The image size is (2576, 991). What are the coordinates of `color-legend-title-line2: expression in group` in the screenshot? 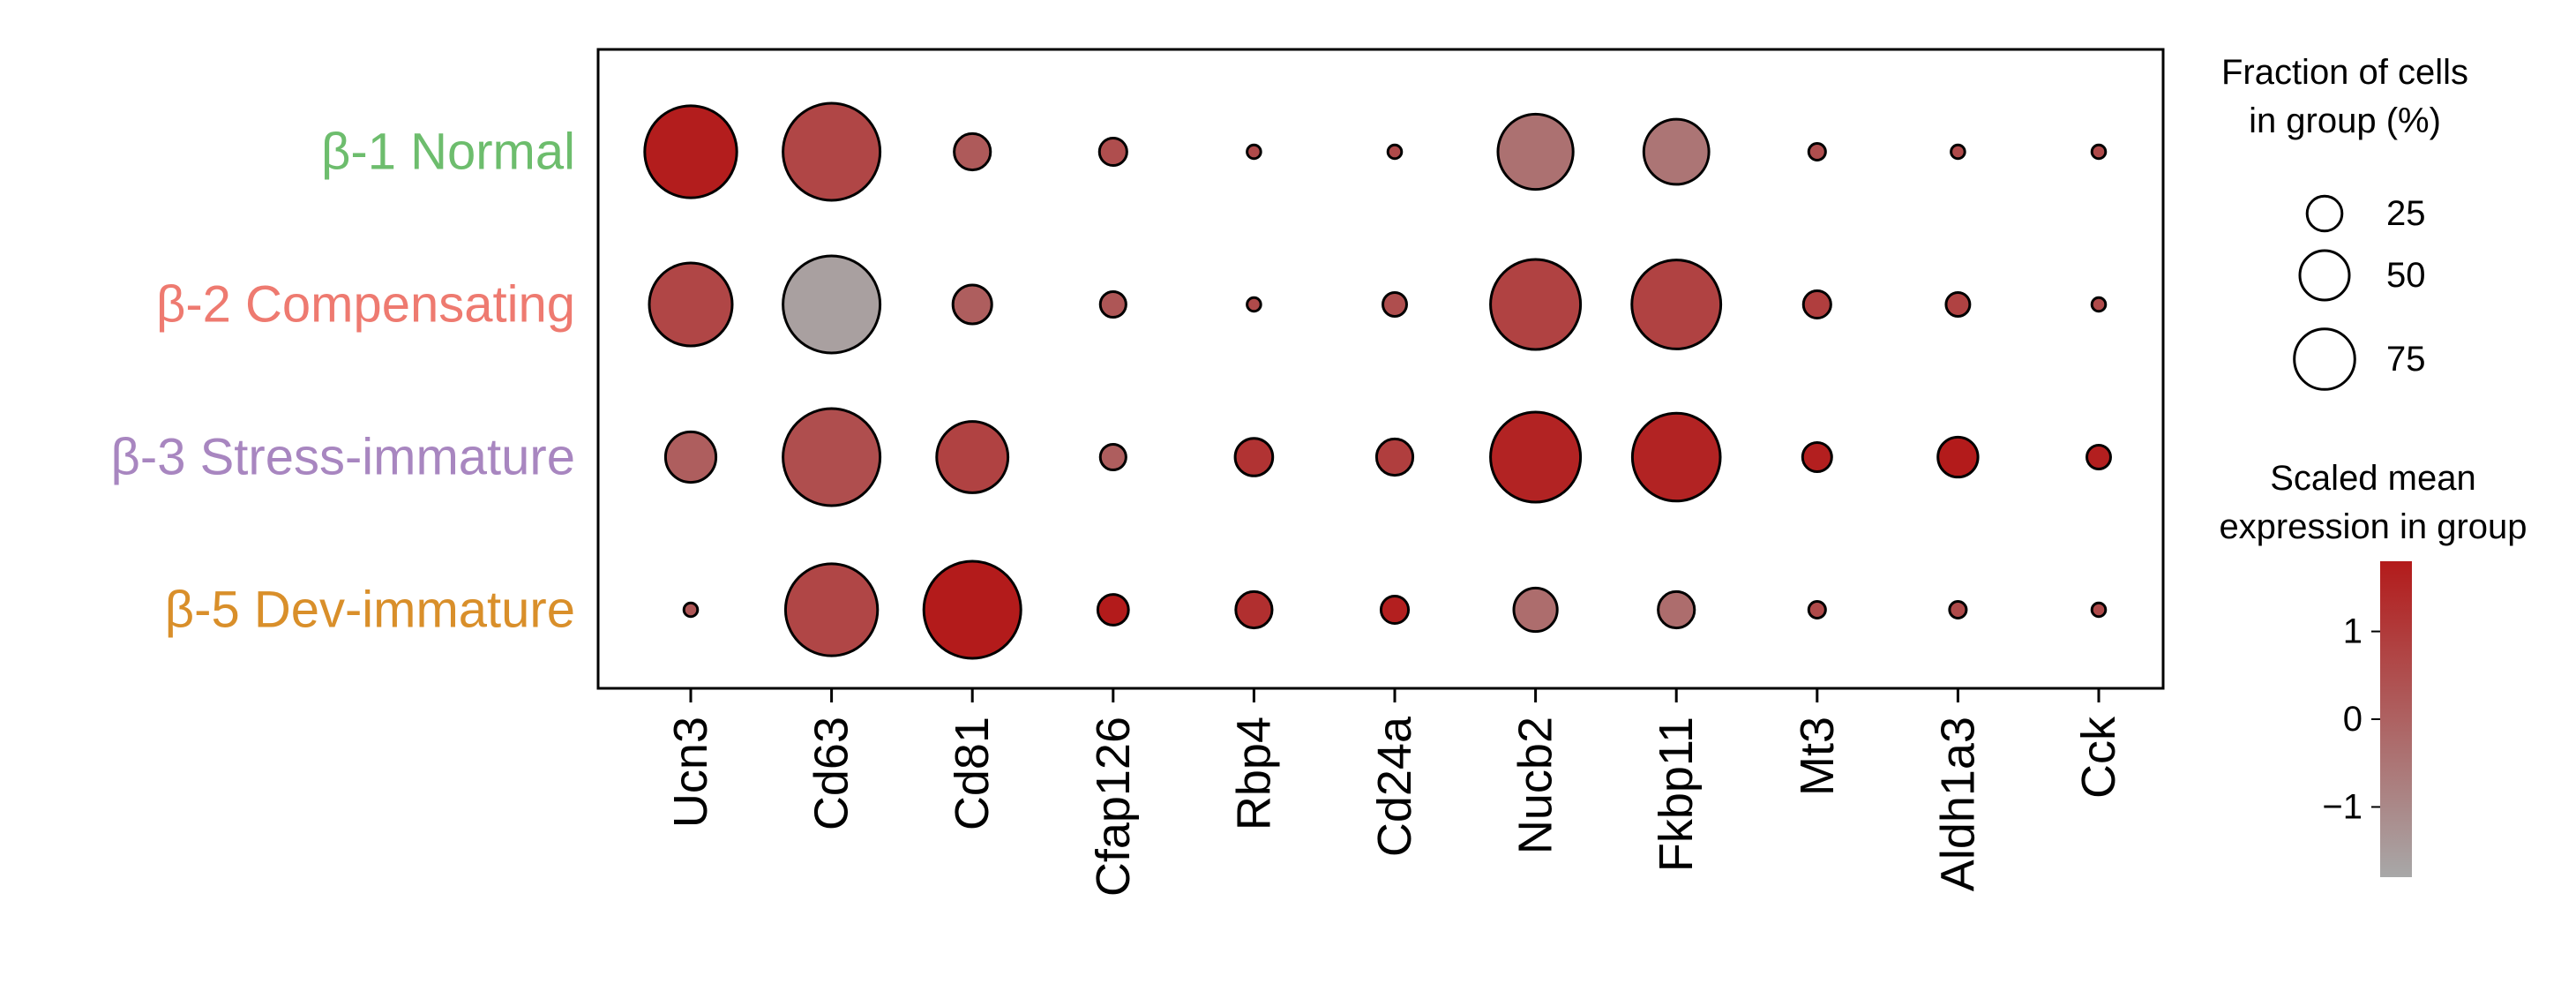 It's located at (2373, 526).